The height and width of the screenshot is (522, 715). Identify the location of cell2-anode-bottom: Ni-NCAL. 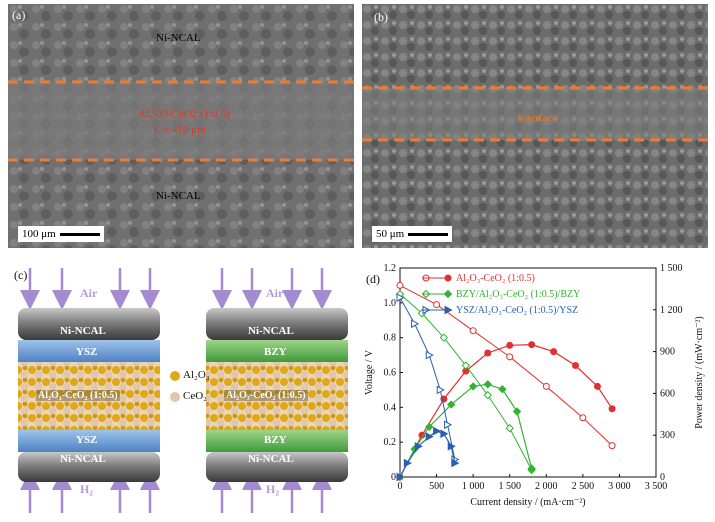
(271, 459).